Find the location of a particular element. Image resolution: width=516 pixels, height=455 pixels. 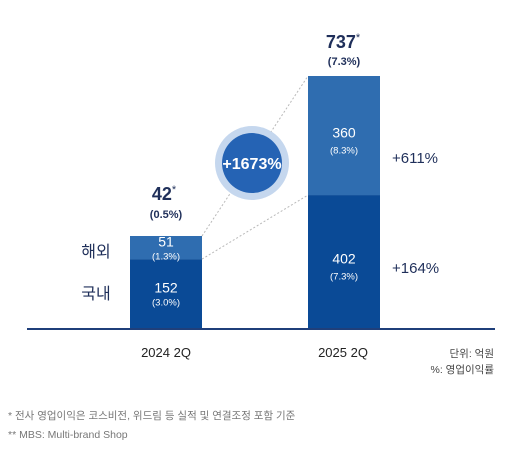

legend-domestic: 국내 is located at coordinates (95, 294).